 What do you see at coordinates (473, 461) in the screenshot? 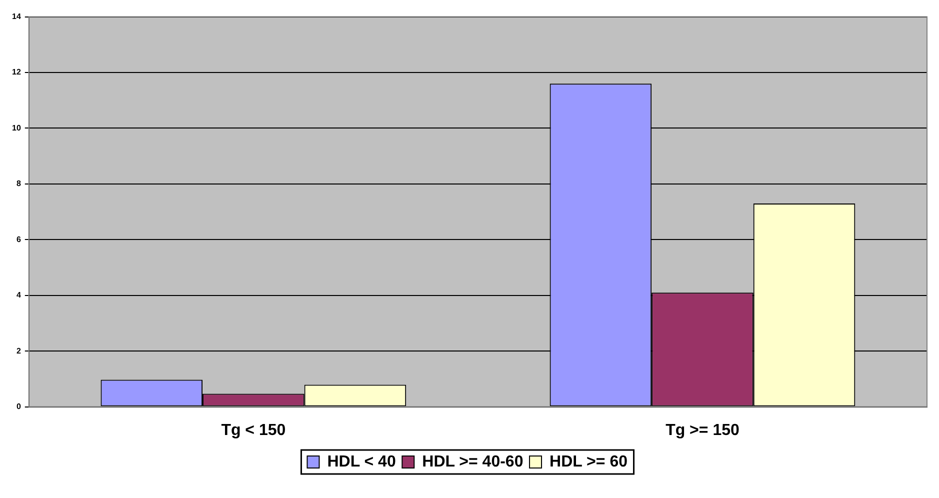
I see `legend-label: HDL >= 40-60` at bounding box center [473, 461].